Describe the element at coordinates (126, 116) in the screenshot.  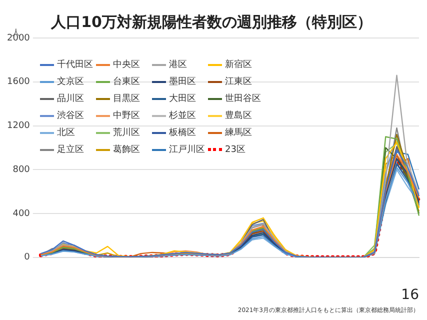
I see `legend-label: 中野区` at that location.